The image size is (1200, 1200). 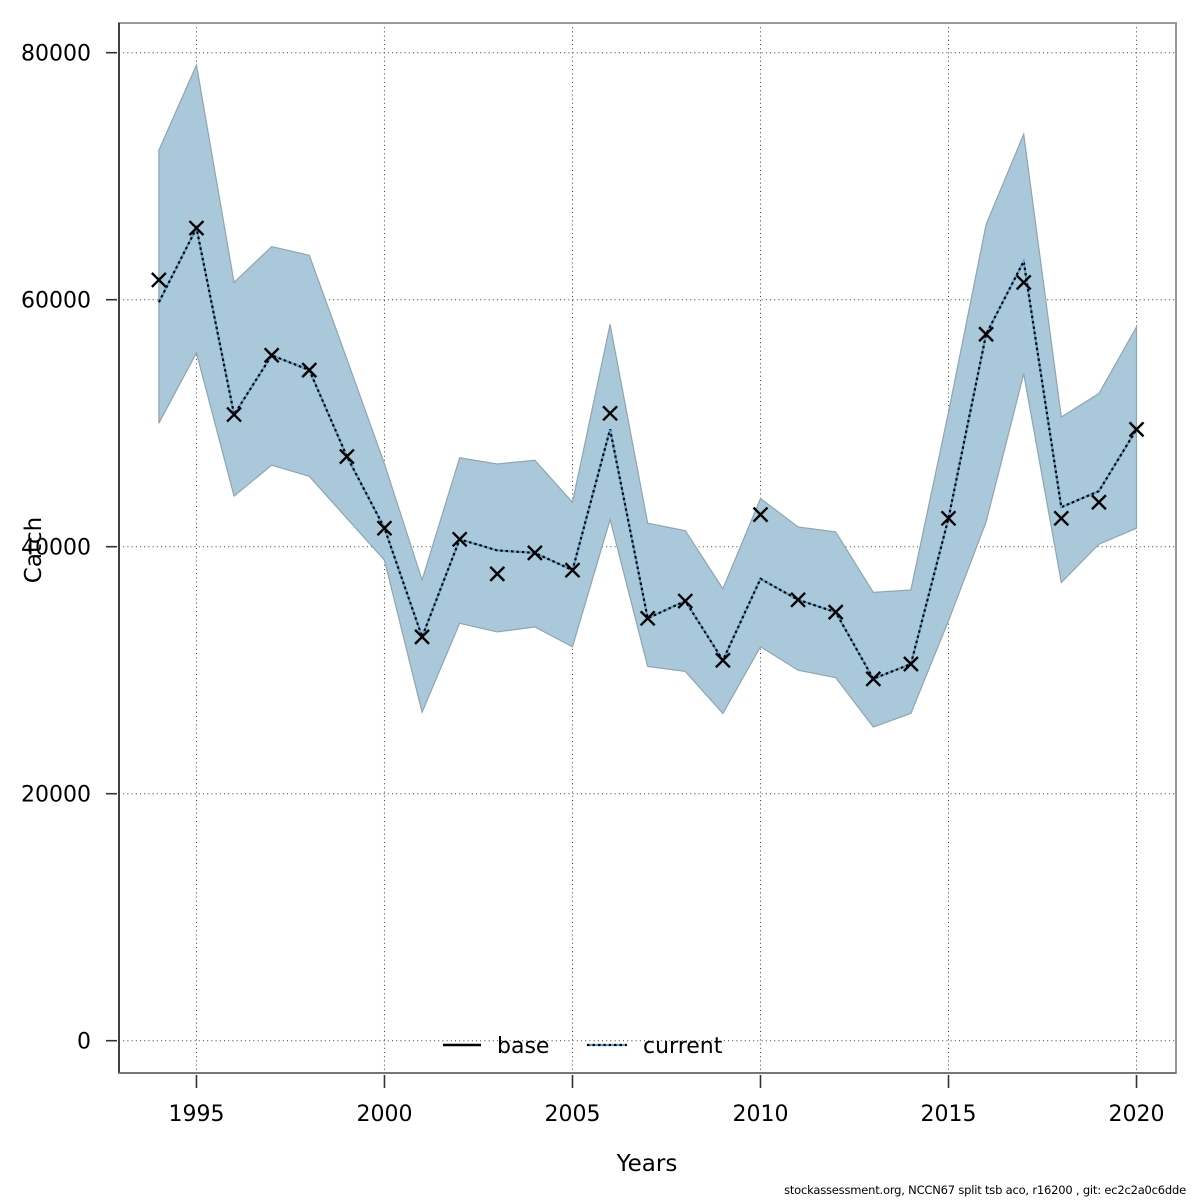 What do you see at coordinates (84, 1042) in the screenshot?
I see `svg-text: 0` at bounding box center [84, 1042].